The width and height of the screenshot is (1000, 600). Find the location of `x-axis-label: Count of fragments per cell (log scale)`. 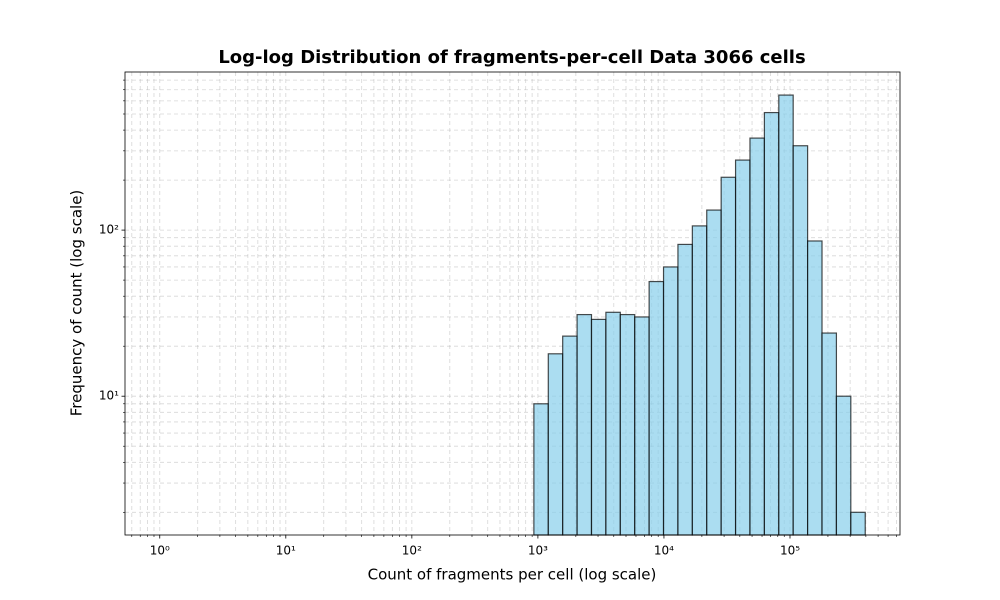

x-axis-label: Count of fragments per cell (log scale) is located at coordinates (512, 575).